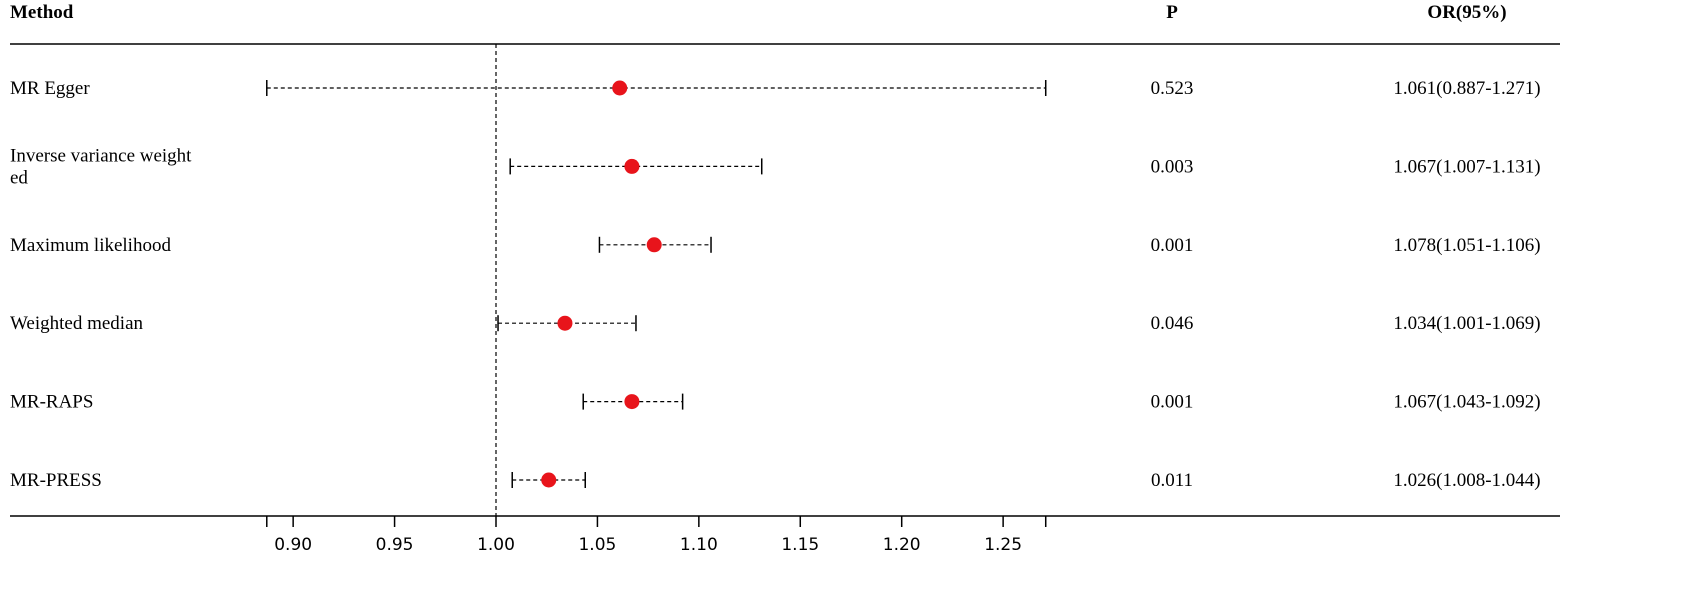 The width and height of the screenshot is (1703, 597). I want to click on or-ci-text: 1.067(1.043-1.092), so click(1466, 402).